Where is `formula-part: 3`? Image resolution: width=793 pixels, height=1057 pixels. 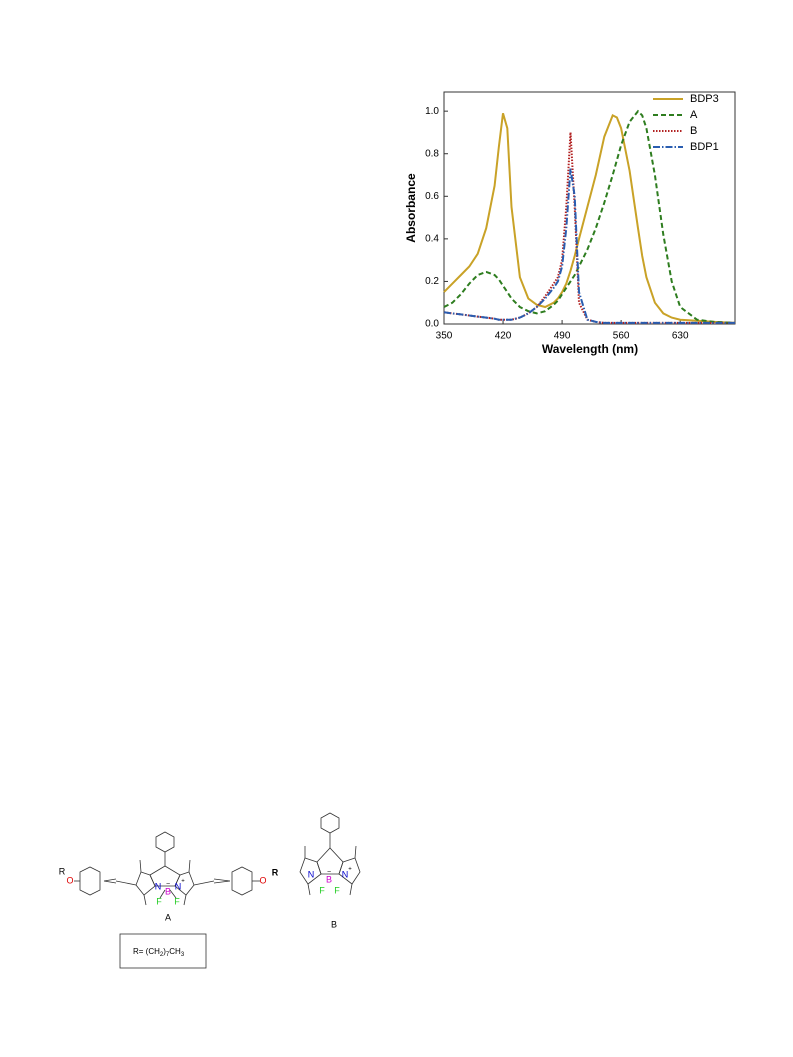 formula-part: 3 is located at coordinates (183, 955).